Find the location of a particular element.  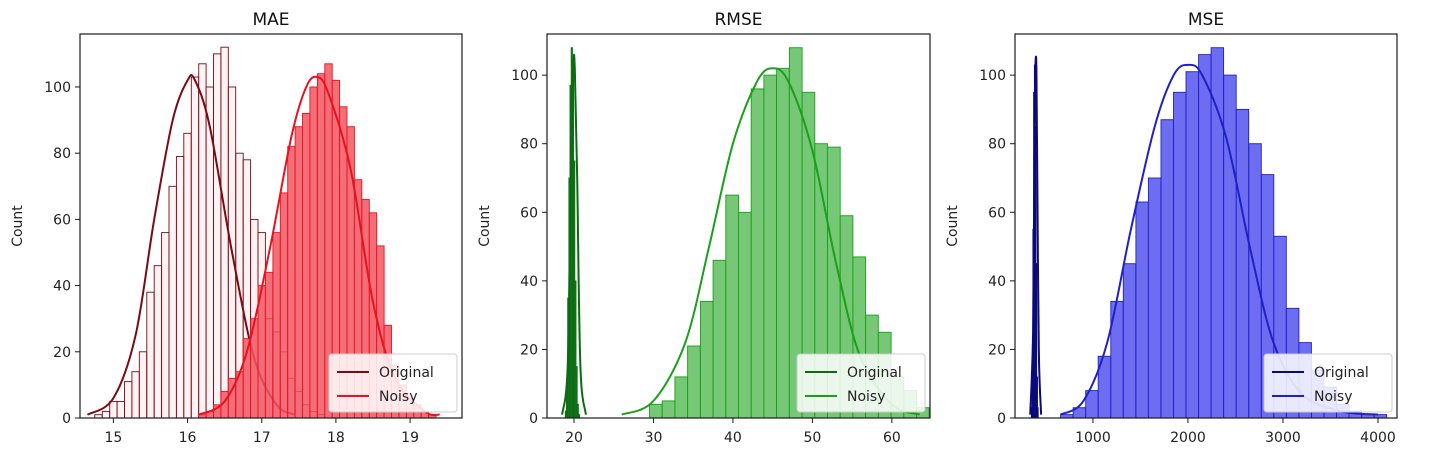

x-tick-label: 17 is located at coordinates (262, 438).